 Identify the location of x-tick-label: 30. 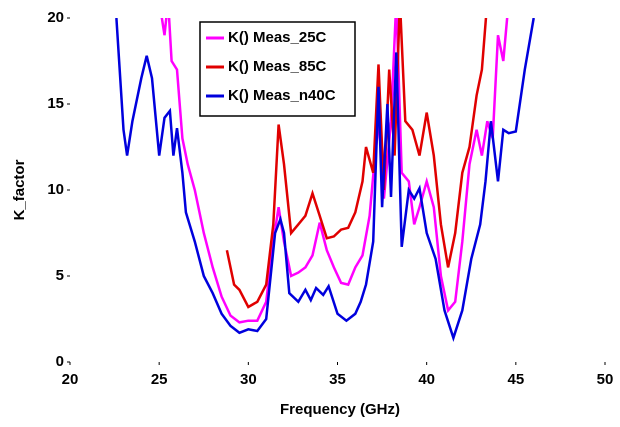
(248, 379).